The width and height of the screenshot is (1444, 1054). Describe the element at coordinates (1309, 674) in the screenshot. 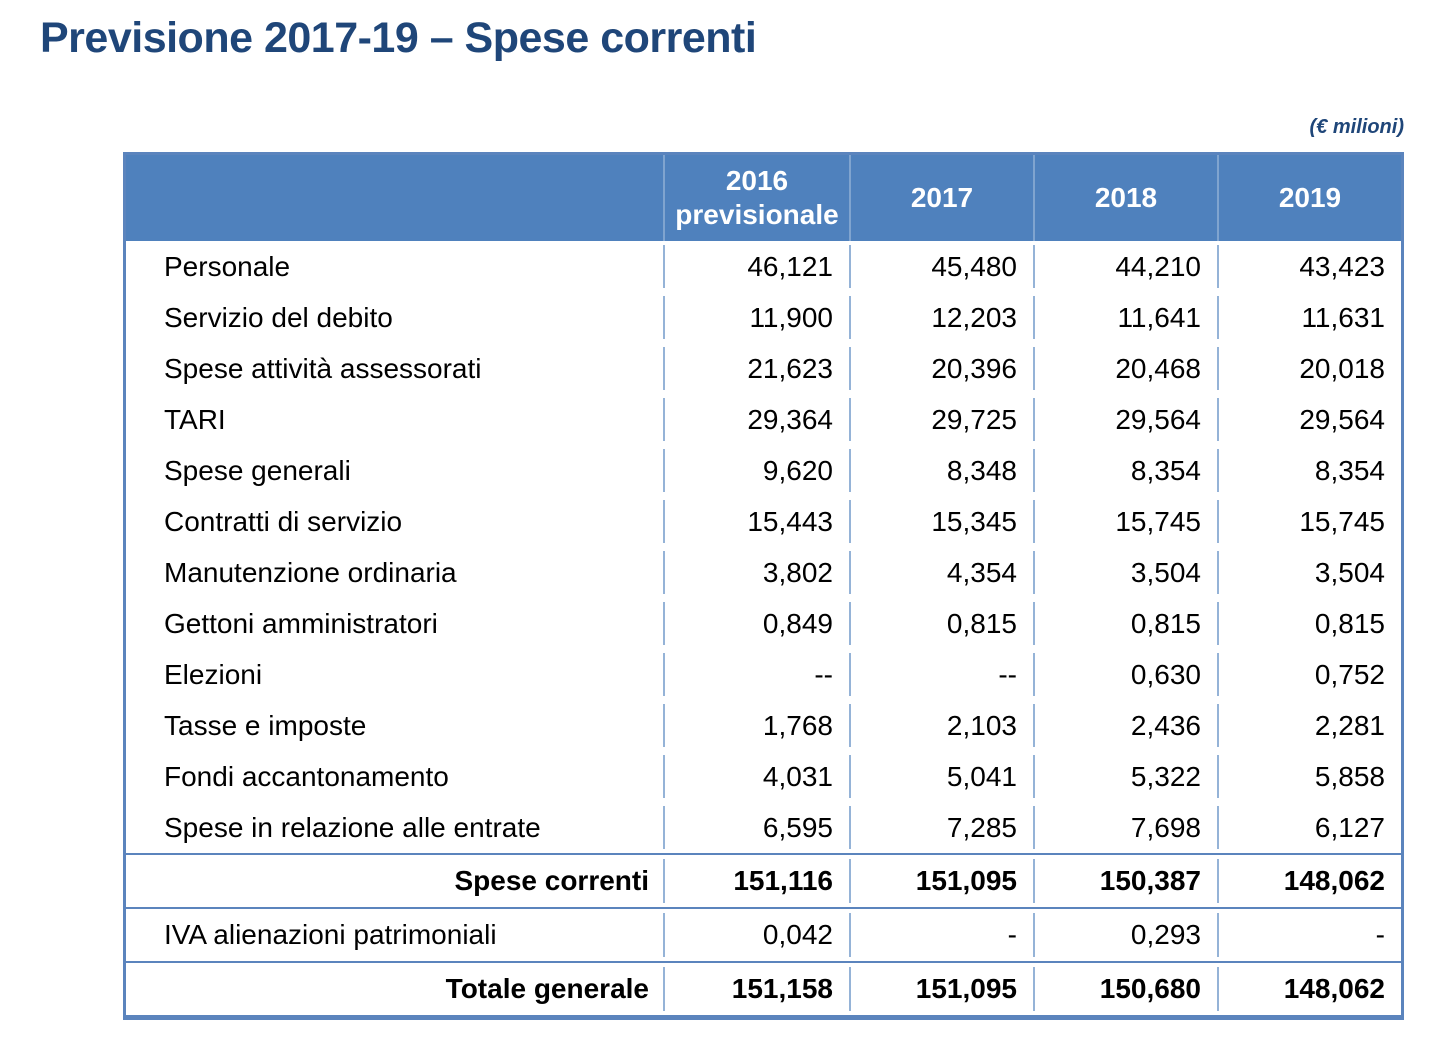

I see `value-2019: 0,752` at that location.